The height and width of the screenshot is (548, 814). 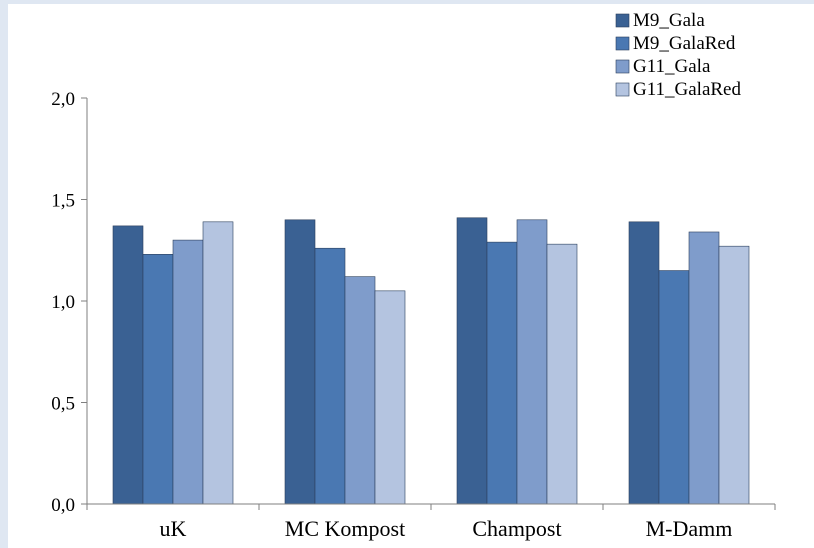 What do you see at coordinates (63, 99) in the screenshot?
I see `y-tick-label: 2,0` at bounding box center [63, 99].